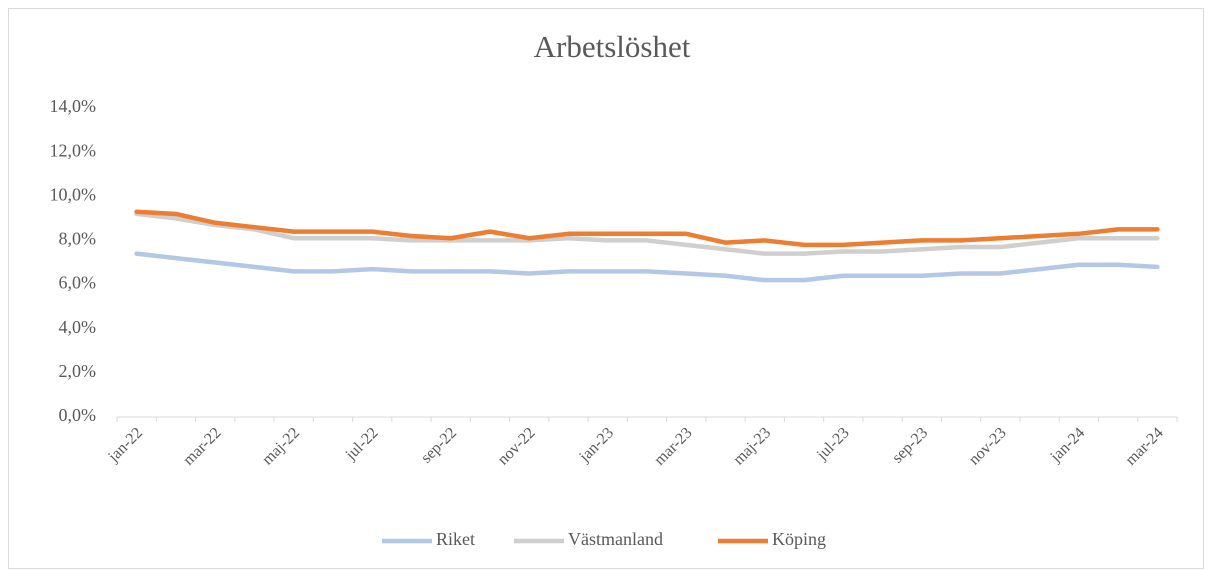 The width and height of the screenshot is (1212, 570). I want to click on legend-label: Västmanland, so click(615, 539).